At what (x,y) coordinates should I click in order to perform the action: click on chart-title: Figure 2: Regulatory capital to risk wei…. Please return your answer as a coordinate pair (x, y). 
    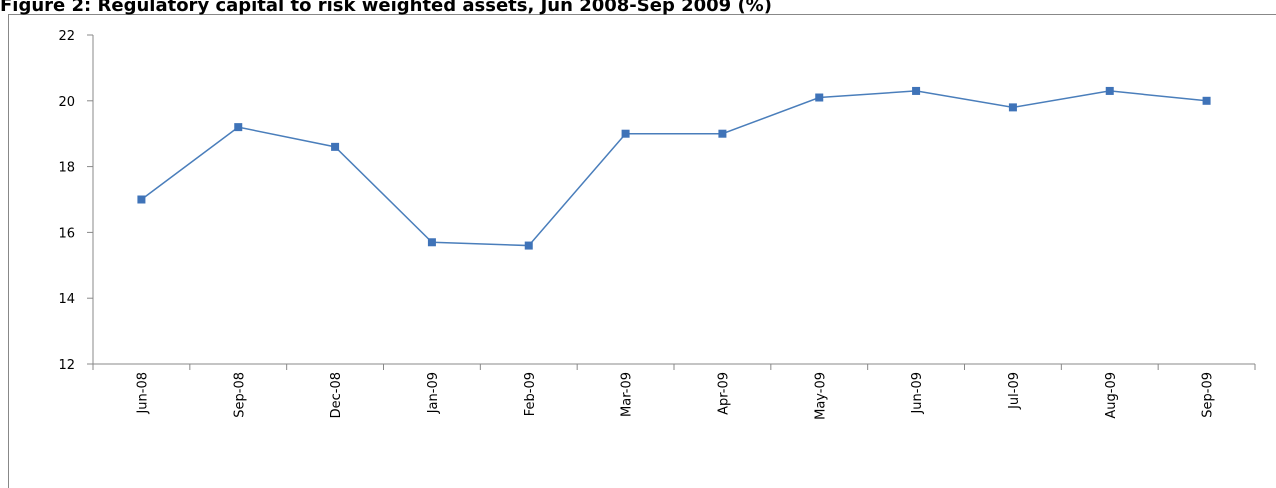
    Looking at the image, I should click on (386, 8).